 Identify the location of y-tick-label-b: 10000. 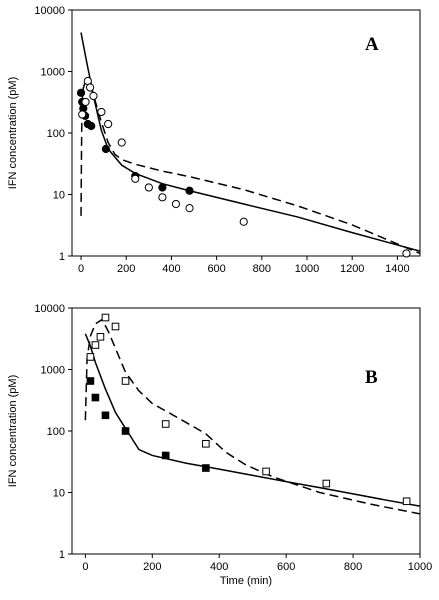
(49, 309).